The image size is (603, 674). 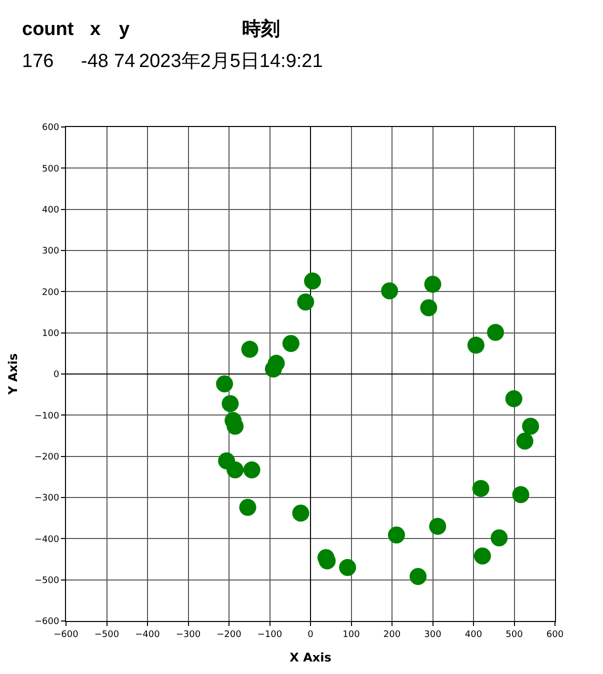 I want to click on y-tick-label: 100, so click(x=51, y=333).